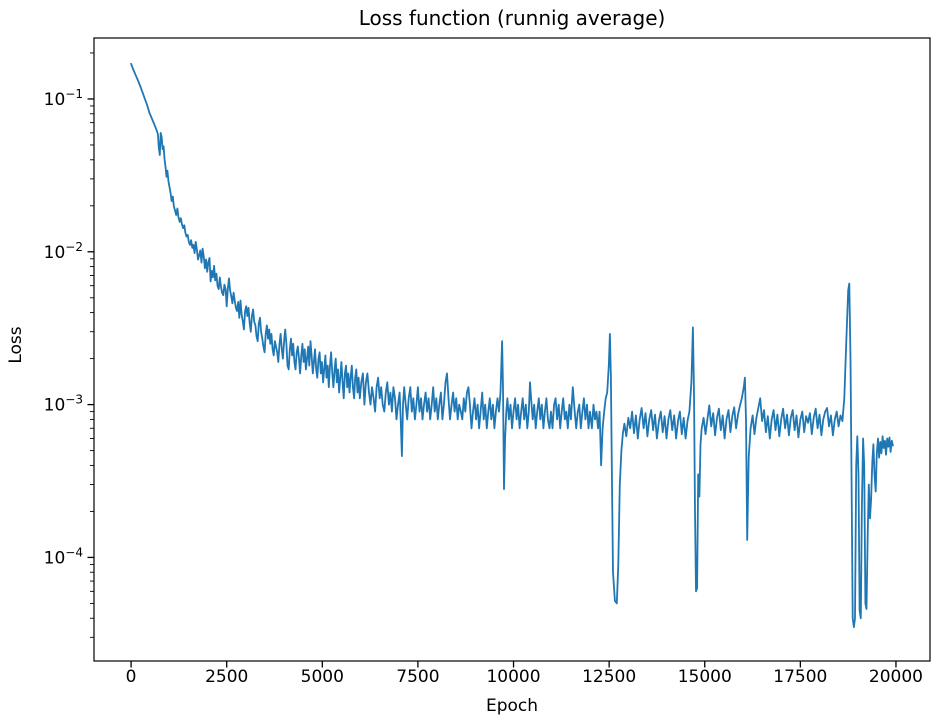 Image resolution: width=943 pixels, height=721 pixels. Describe the element at coordinates (513, 677) in the screenshot. I see `x-tick-label: 10000` at that location.